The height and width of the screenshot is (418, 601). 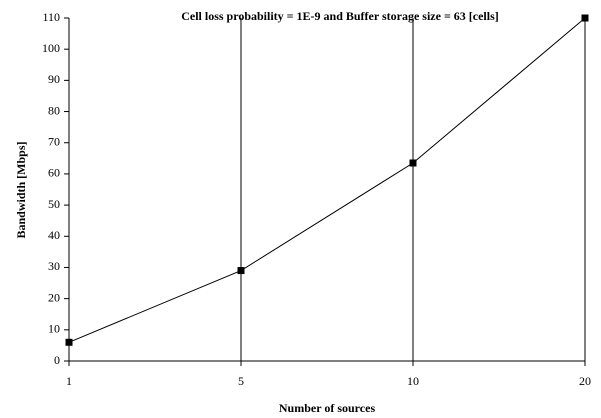 What do you see at coordinates (54, 110) in the screenshot?
I see `y-tick-label: 80` at bounding box center [54, 110].